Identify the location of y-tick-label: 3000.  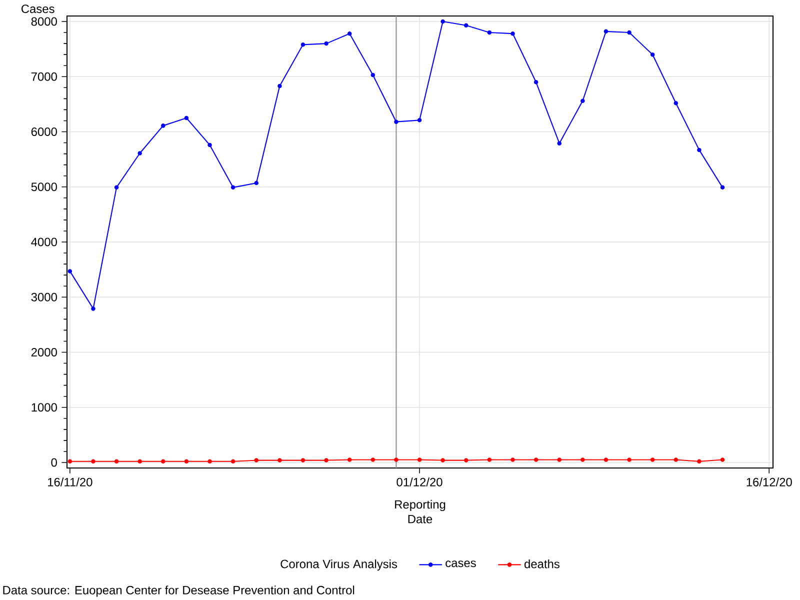
(44, 297).